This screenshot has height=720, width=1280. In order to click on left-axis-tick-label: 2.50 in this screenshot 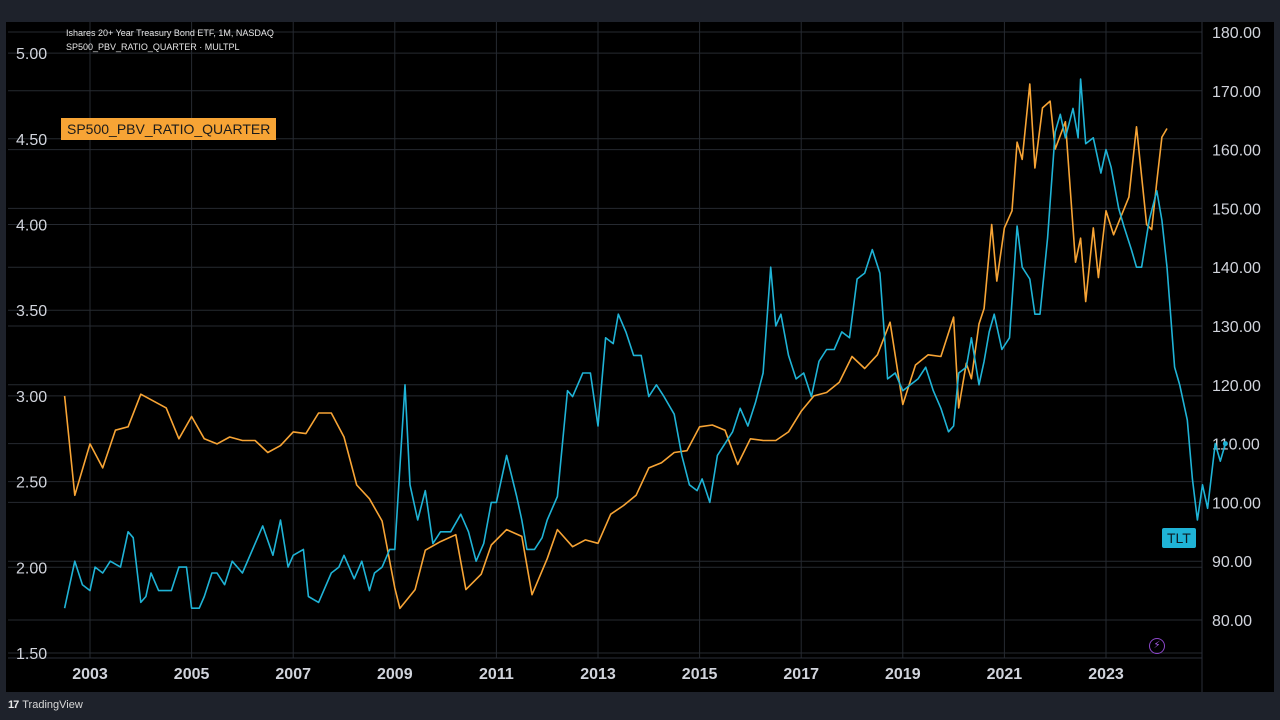, I will do `click(31, 483)`.